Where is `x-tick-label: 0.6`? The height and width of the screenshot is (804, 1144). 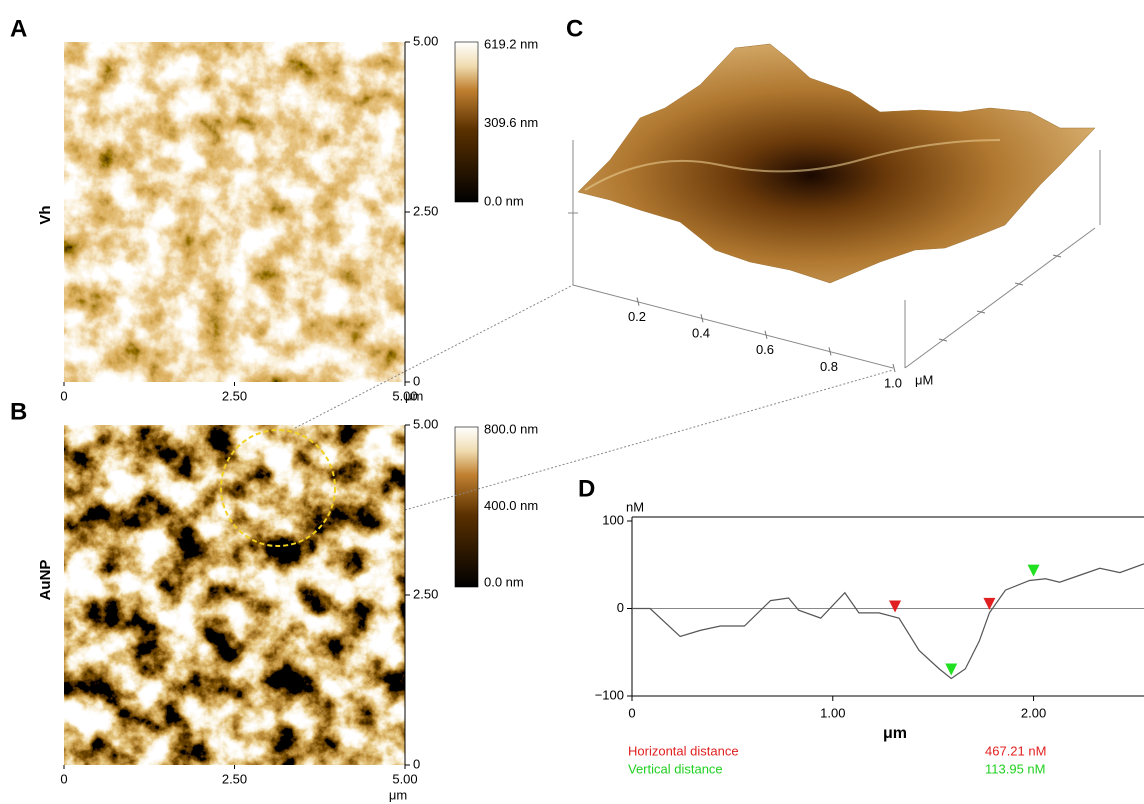
x-tick-label: 0.6 is located at coordinates (765, 349).